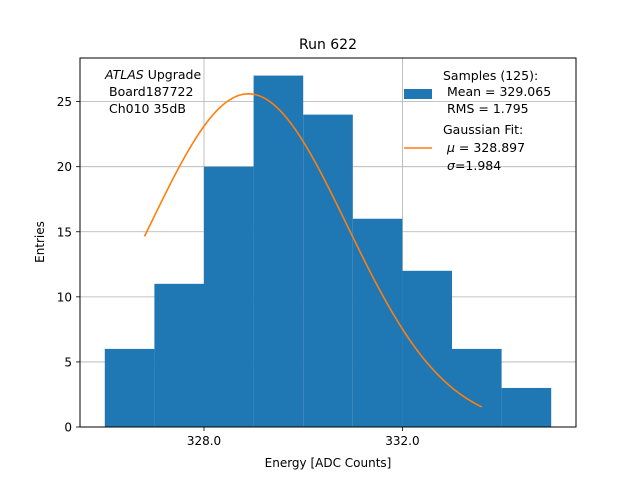  Describe the element at coordinates (68, 362) in the screenshot. I see `y-tick-label-1: 5` at that location.